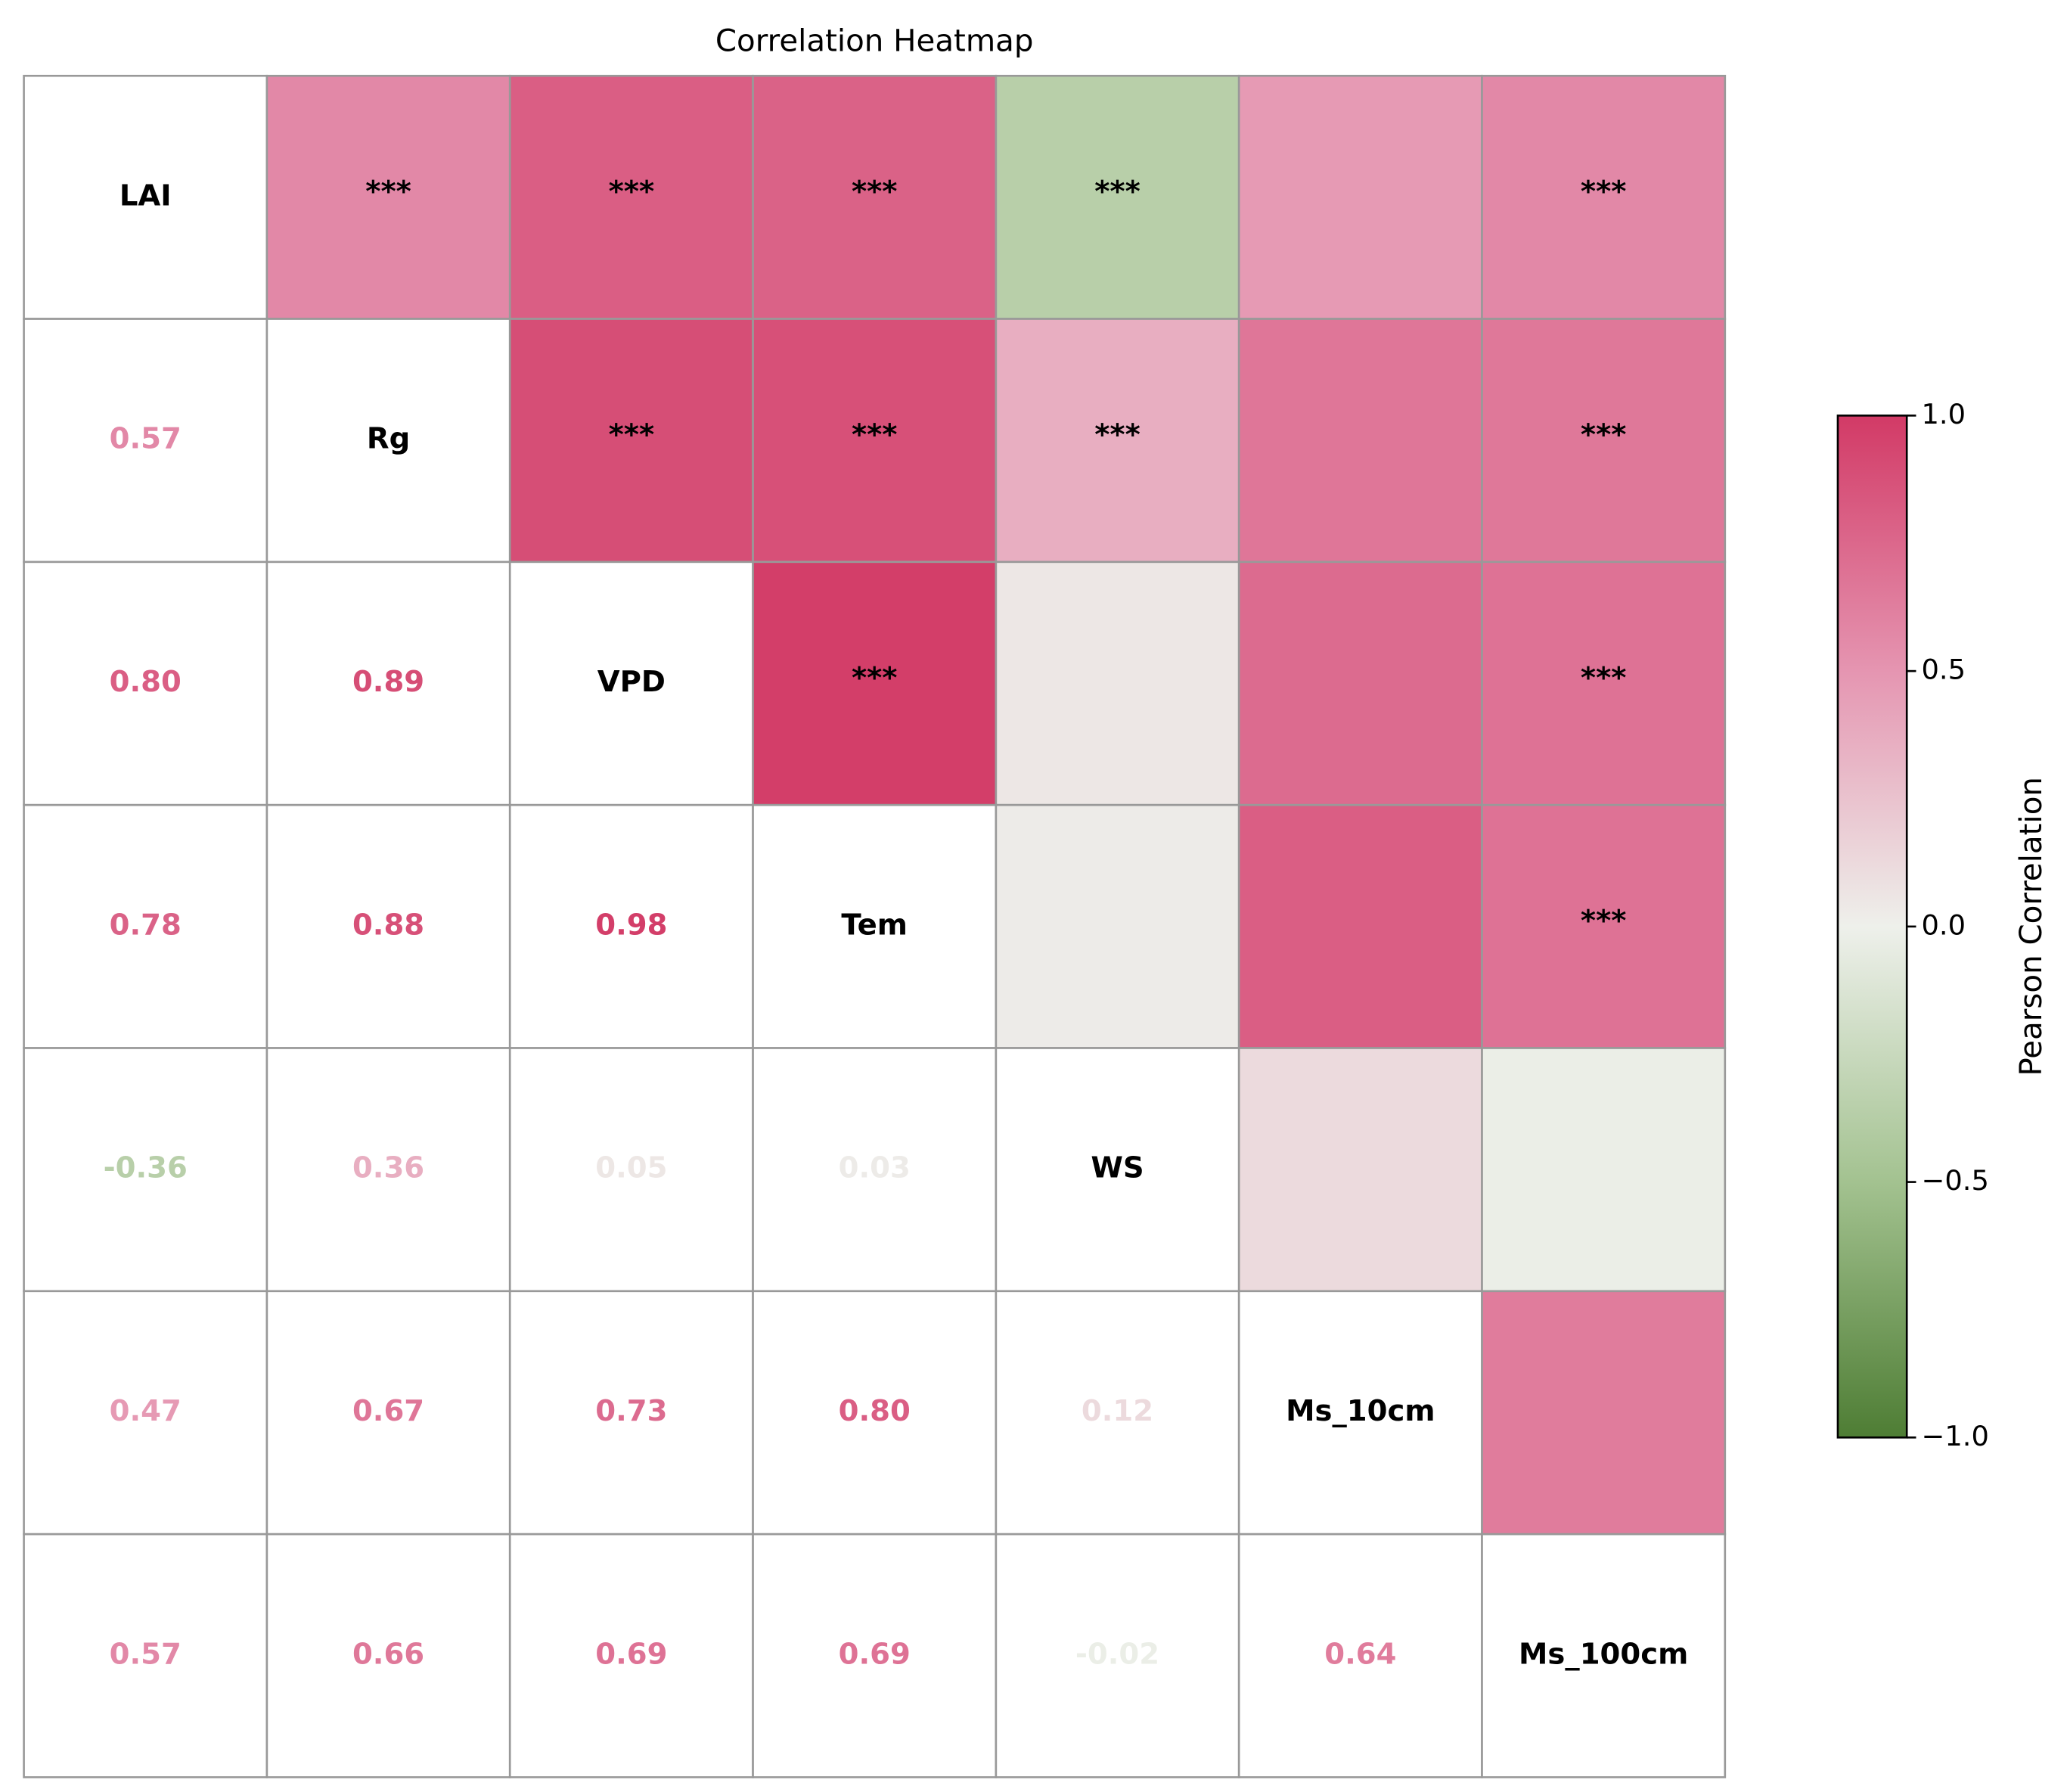 This screenshot has width=2070, height=1792. I want to click on value-label: 0.89, so click(388, 682).